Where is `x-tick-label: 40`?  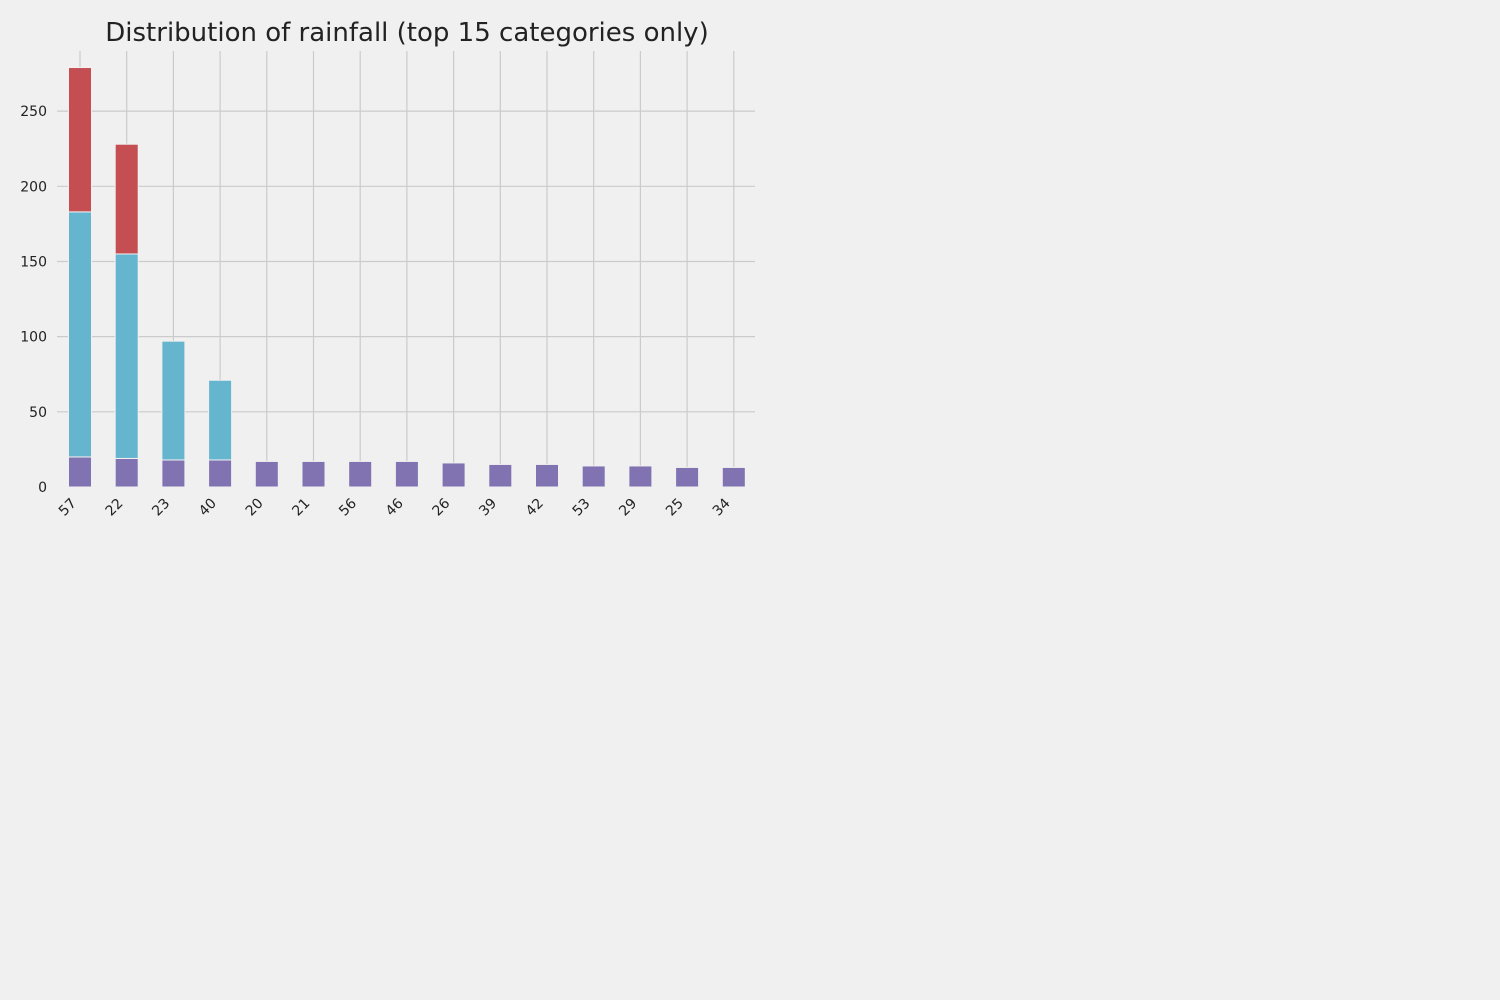
x-tick-label: 40 is located at coordinates (208, 508).